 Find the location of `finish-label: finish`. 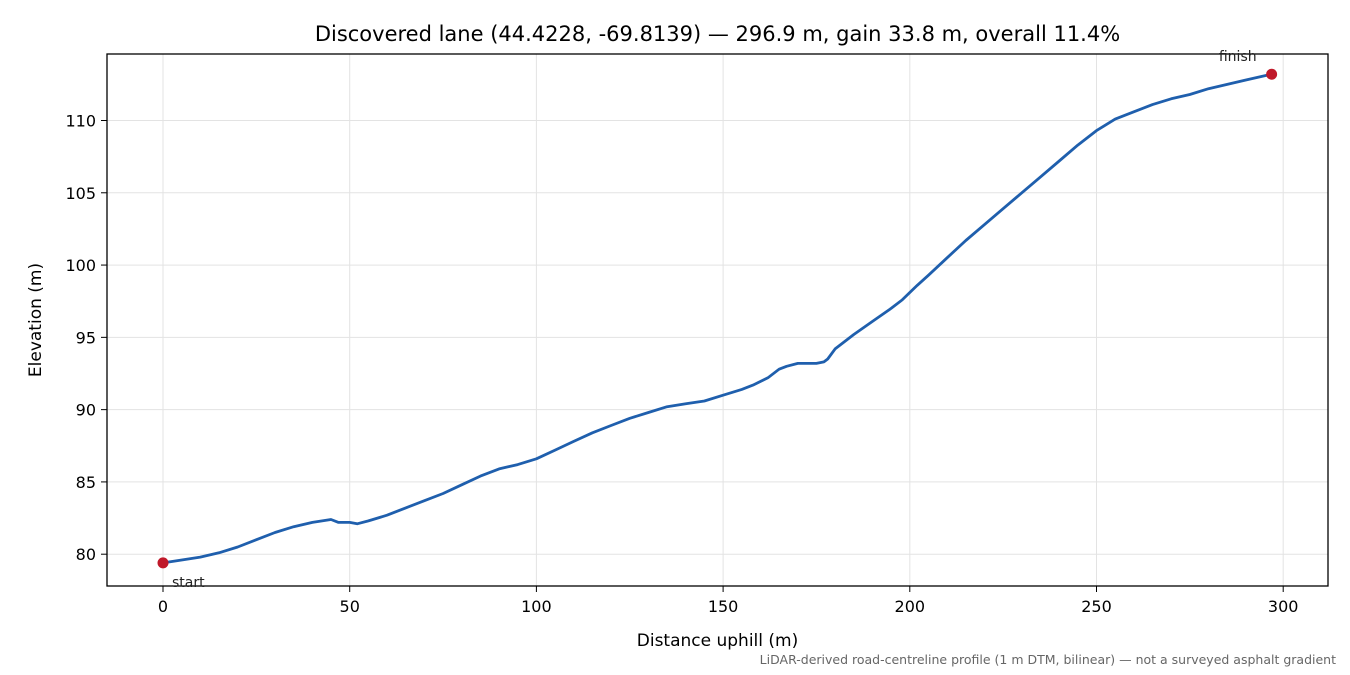

finish-label: finish is located at coordinates (1238, 57).